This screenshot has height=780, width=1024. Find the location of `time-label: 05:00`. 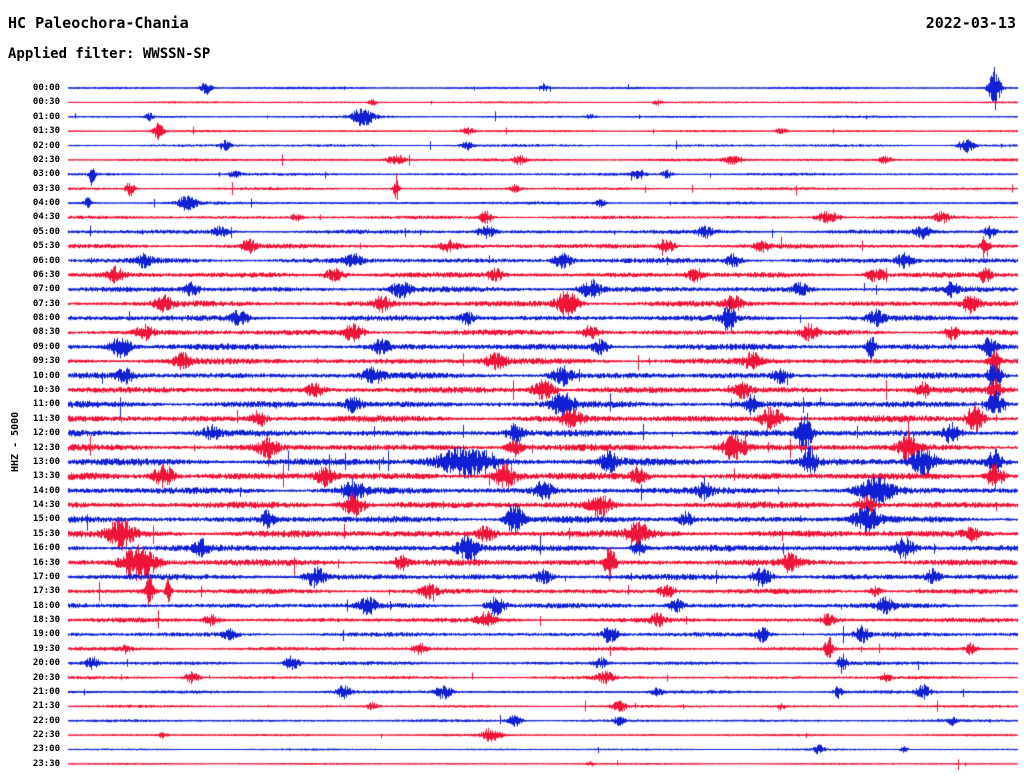

time-label: 05:00 is located at coordinates (46, 231).